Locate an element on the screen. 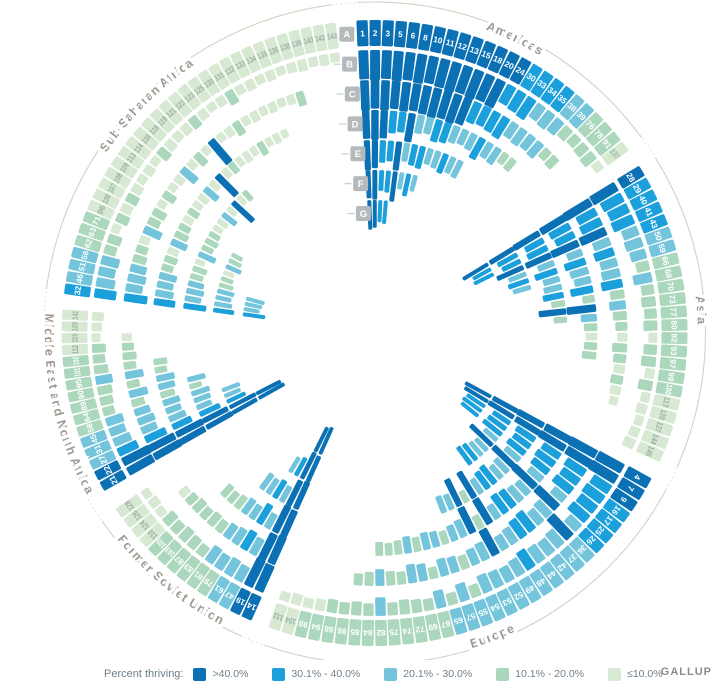  ring-label-E: E is located at coordinates (353, 154).